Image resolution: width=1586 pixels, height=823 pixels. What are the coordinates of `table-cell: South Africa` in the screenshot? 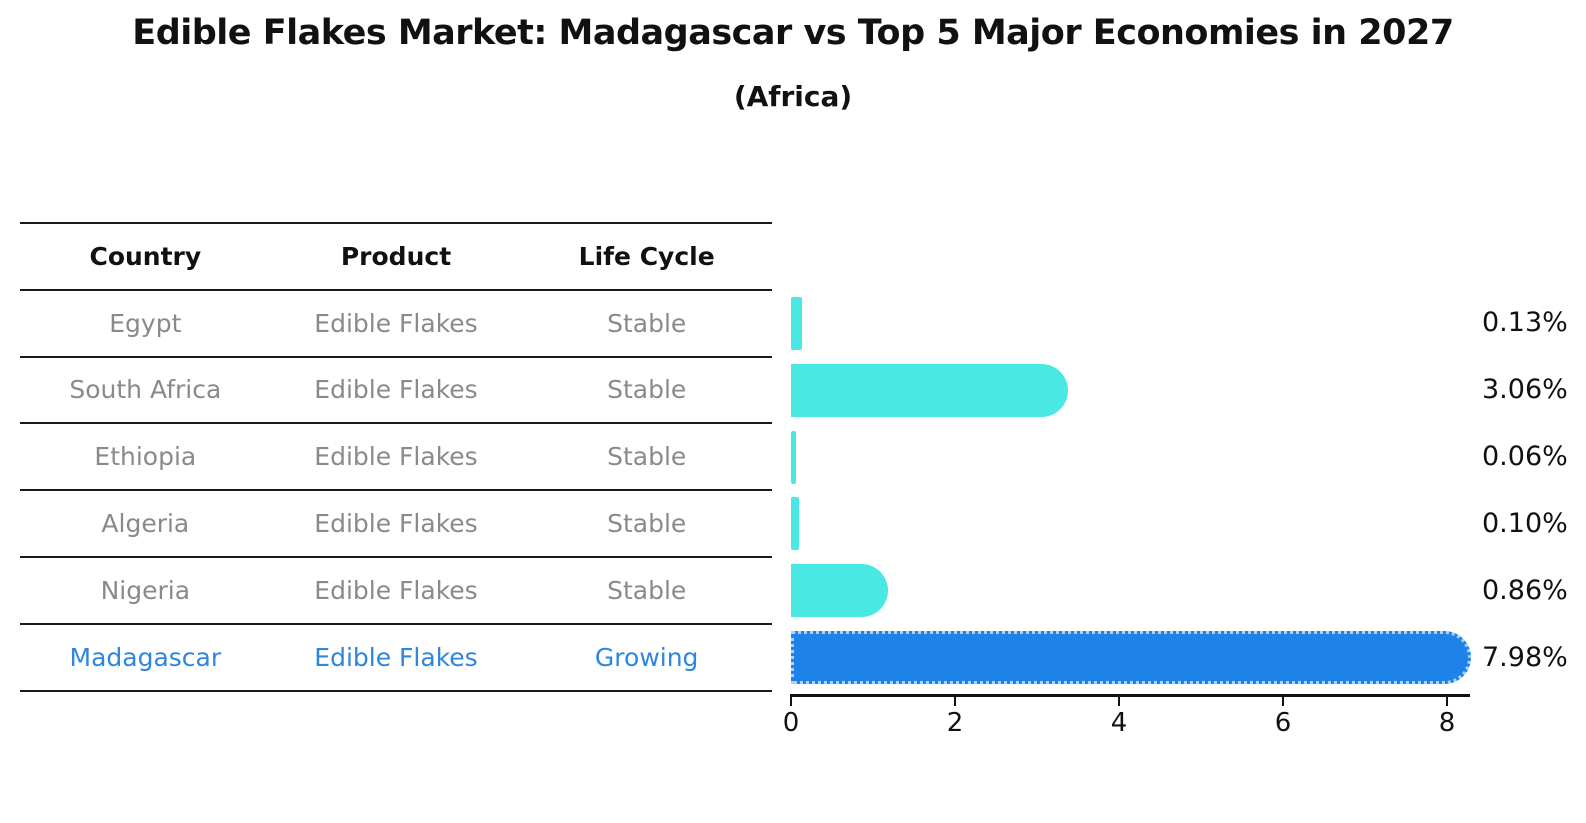 It's located at (145, 390).